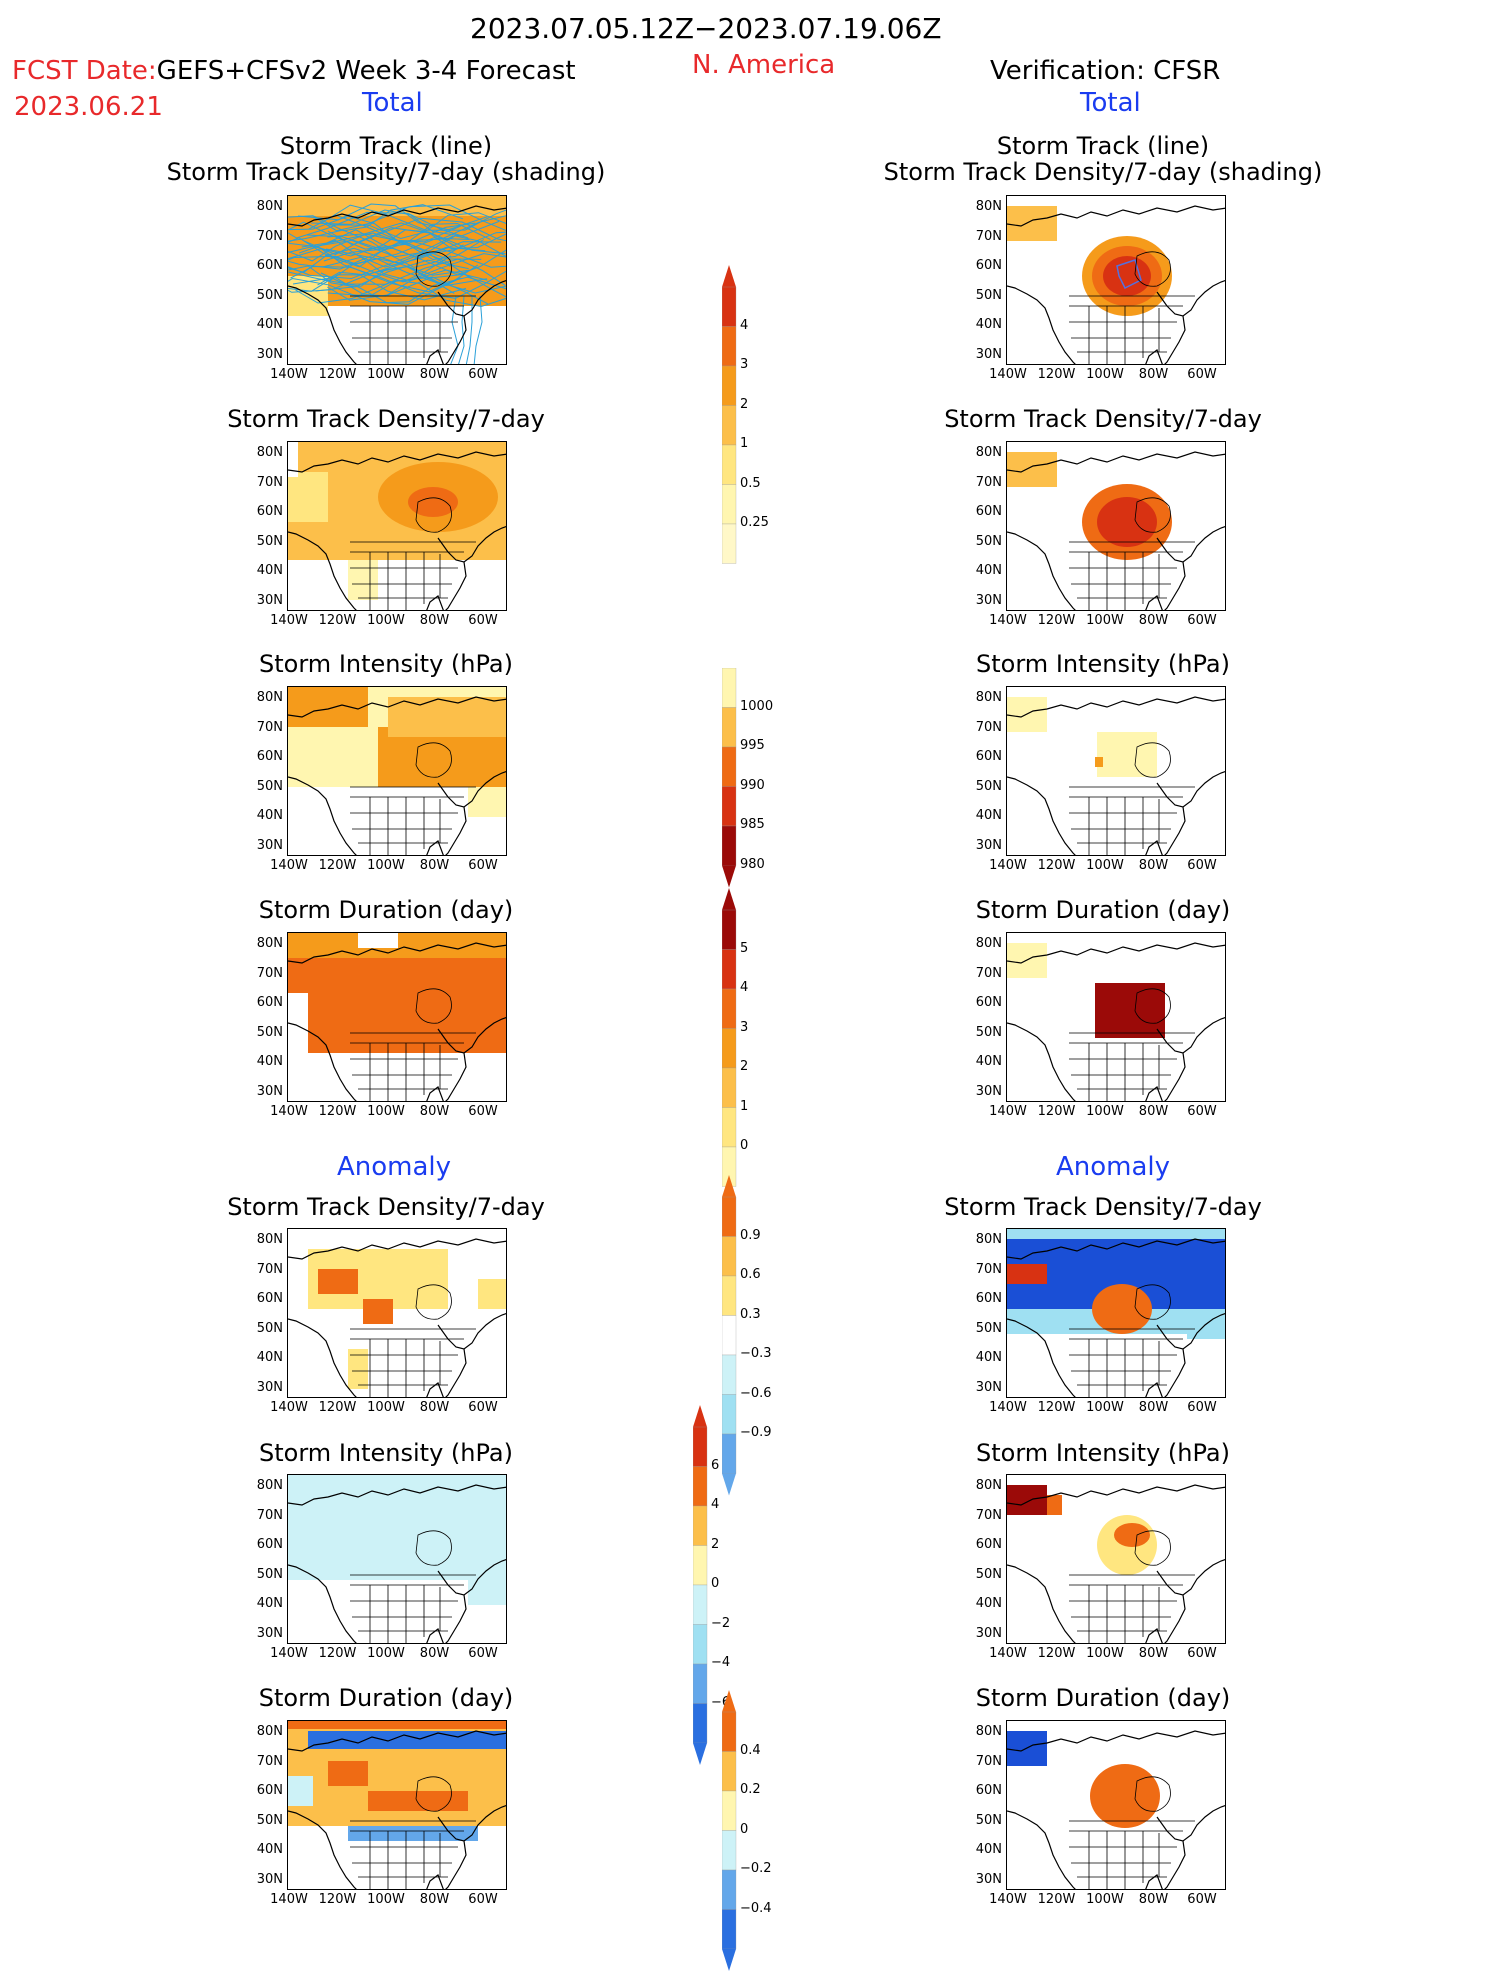 The height and width of the screenshot is (1971, 1487). I want to click on map-intensity-anomaly-forecast, so click(397, 1559).